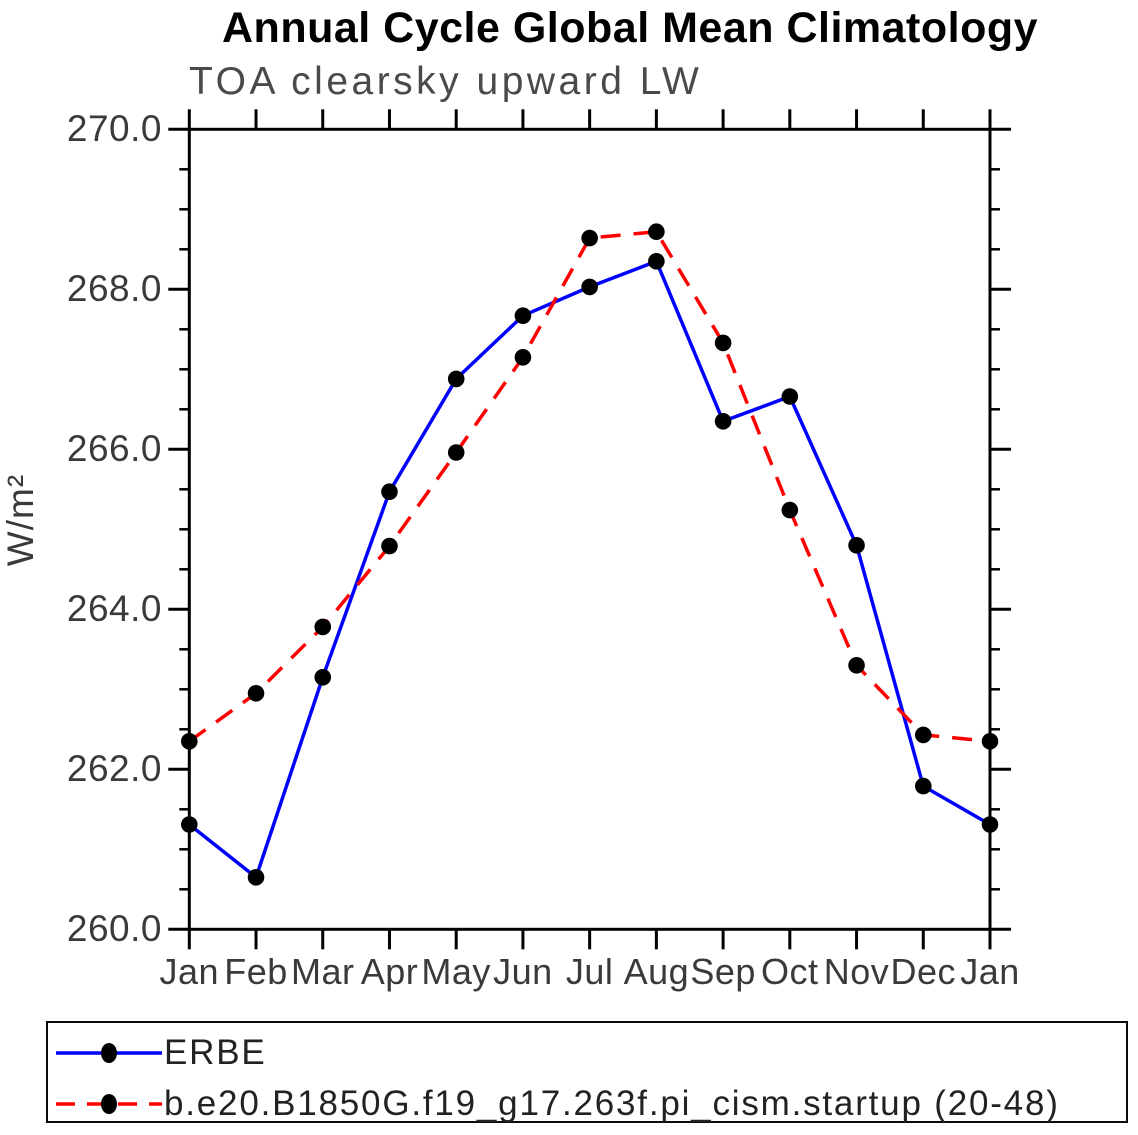  Describe the element at coordinates (589, 971) in the screenshot. I see `x-tick-label: Jul` at that location.